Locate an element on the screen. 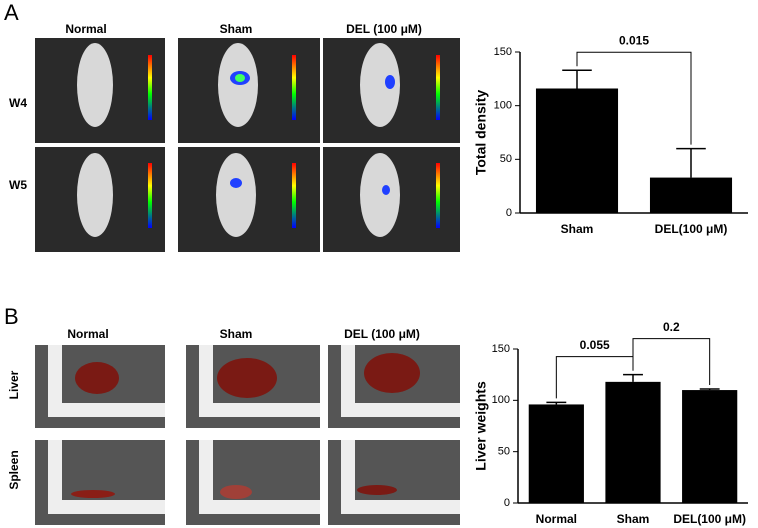 This screenshot has width=758, height=528. p-value: 0.015 is located at coordinates (634, 40).